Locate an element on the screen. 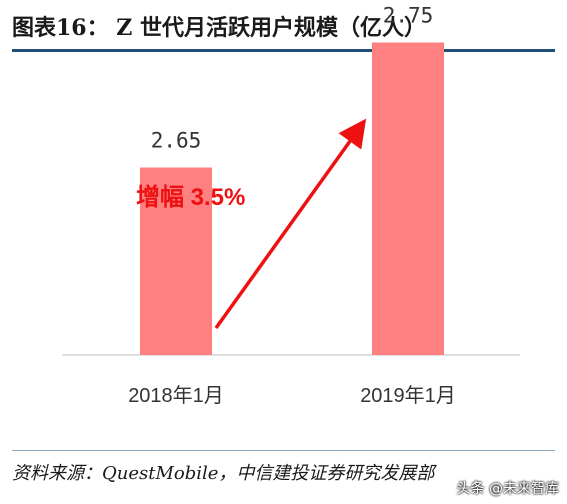 This screenshot has height=504, width=567. data-label-1: 2.65 is located at coordinates (176, 141).